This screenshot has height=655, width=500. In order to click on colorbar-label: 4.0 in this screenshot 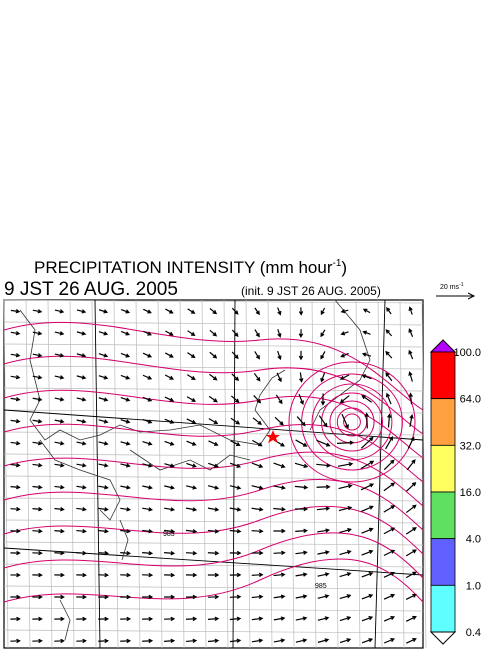, I will do `click(473, 540)`.